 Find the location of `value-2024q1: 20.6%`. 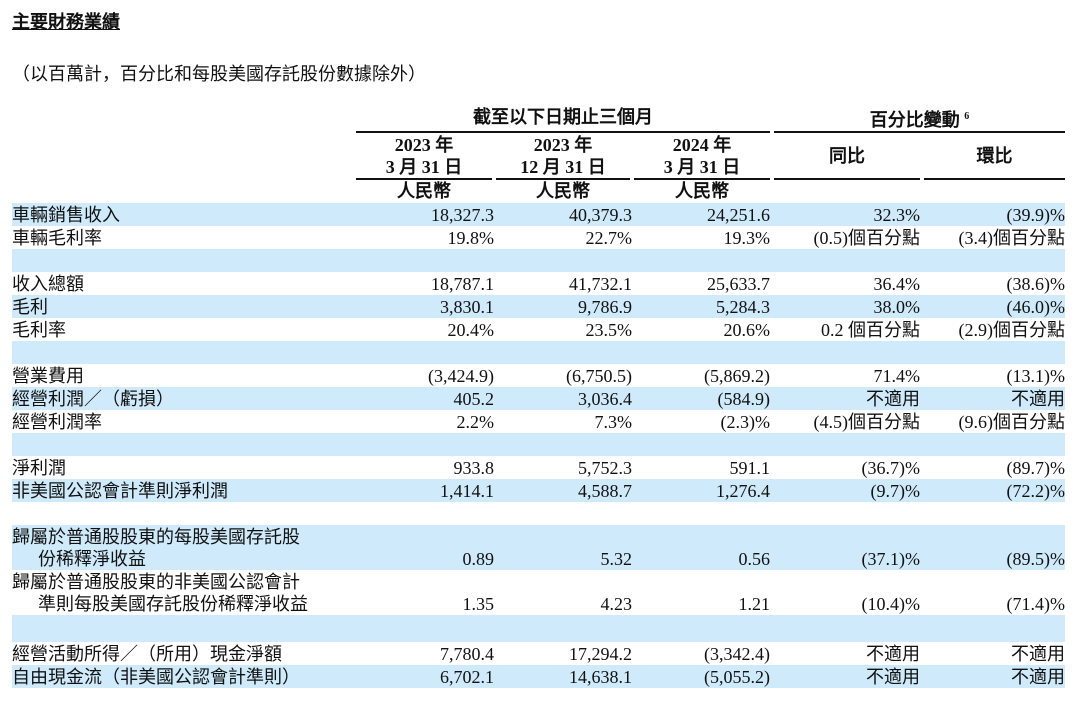

value-2024q1: 20.6% is located at coordinates (747, 330).